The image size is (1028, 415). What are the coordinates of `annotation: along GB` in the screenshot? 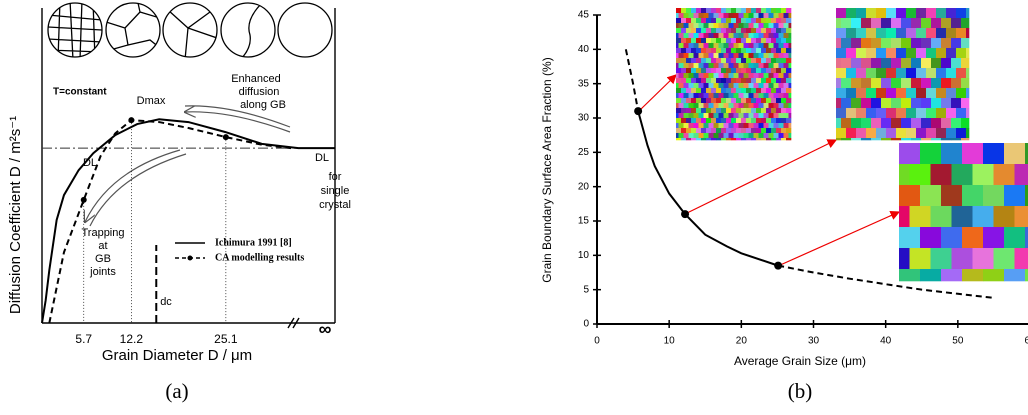 It's located at (263, 105).